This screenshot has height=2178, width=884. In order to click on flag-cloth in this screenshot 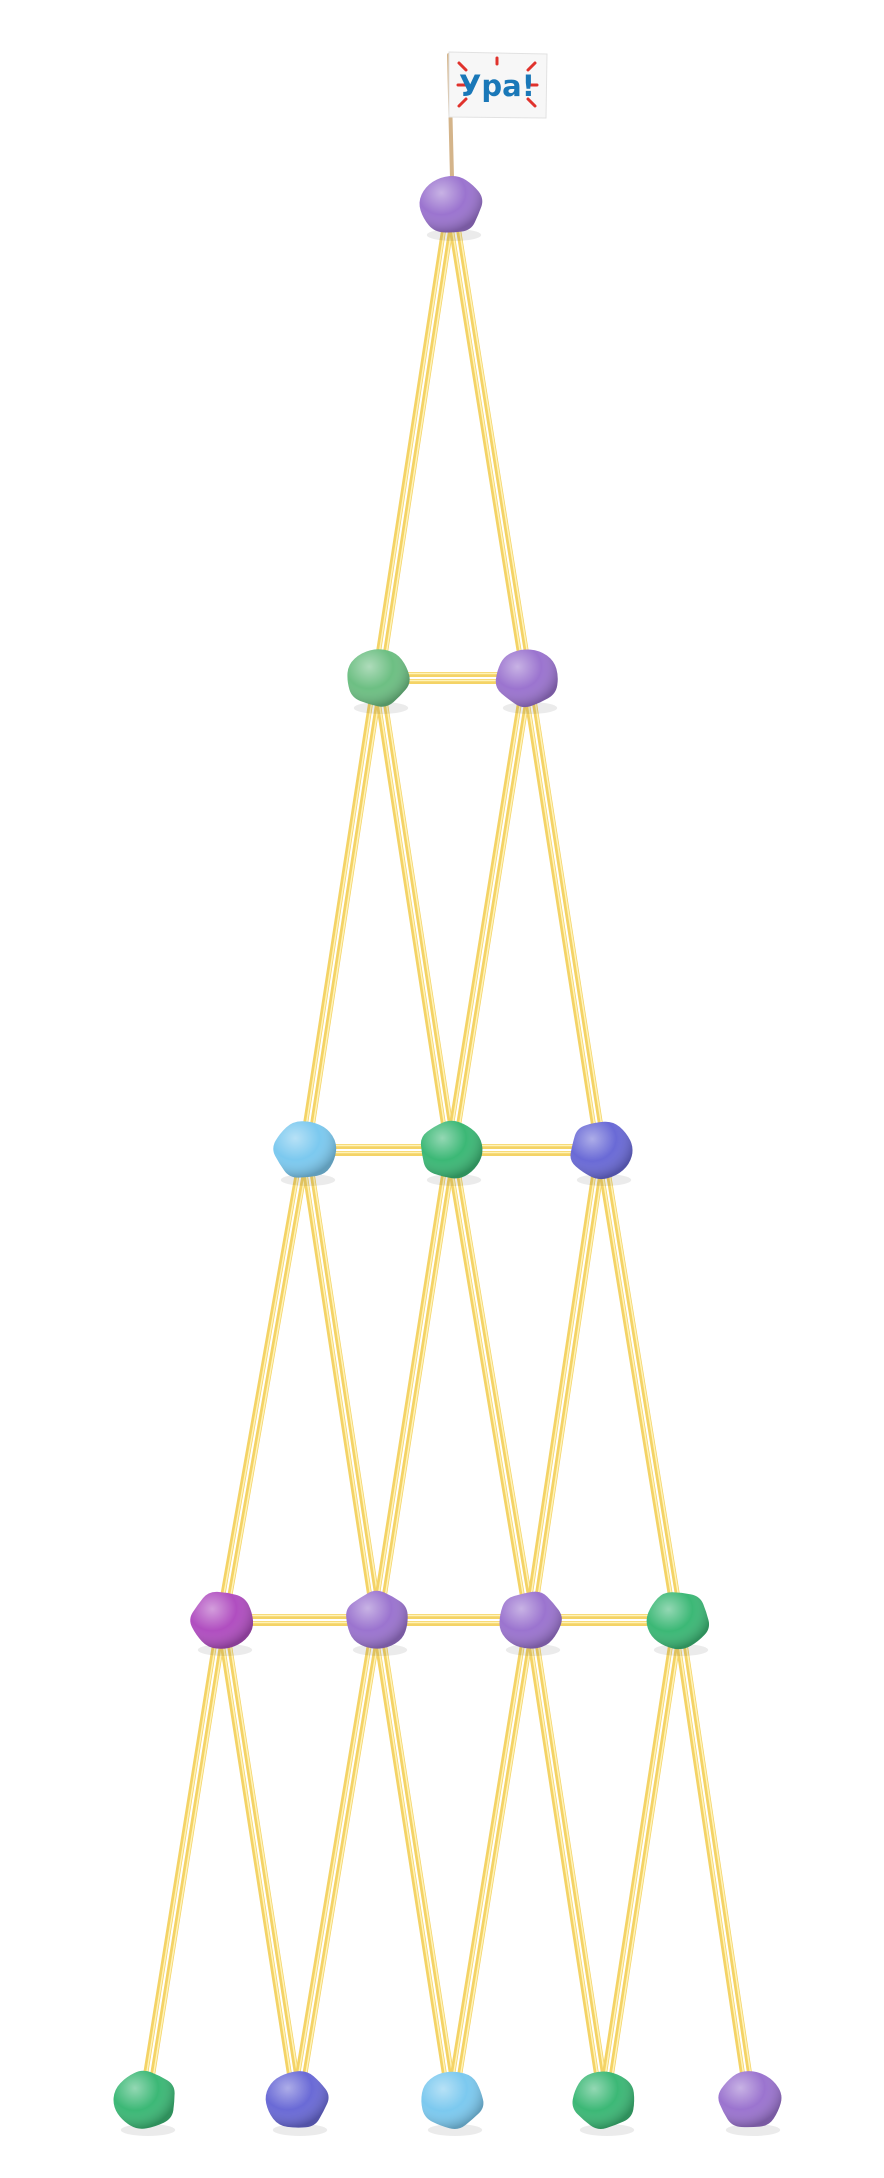, I will do `click(498, 85)`.